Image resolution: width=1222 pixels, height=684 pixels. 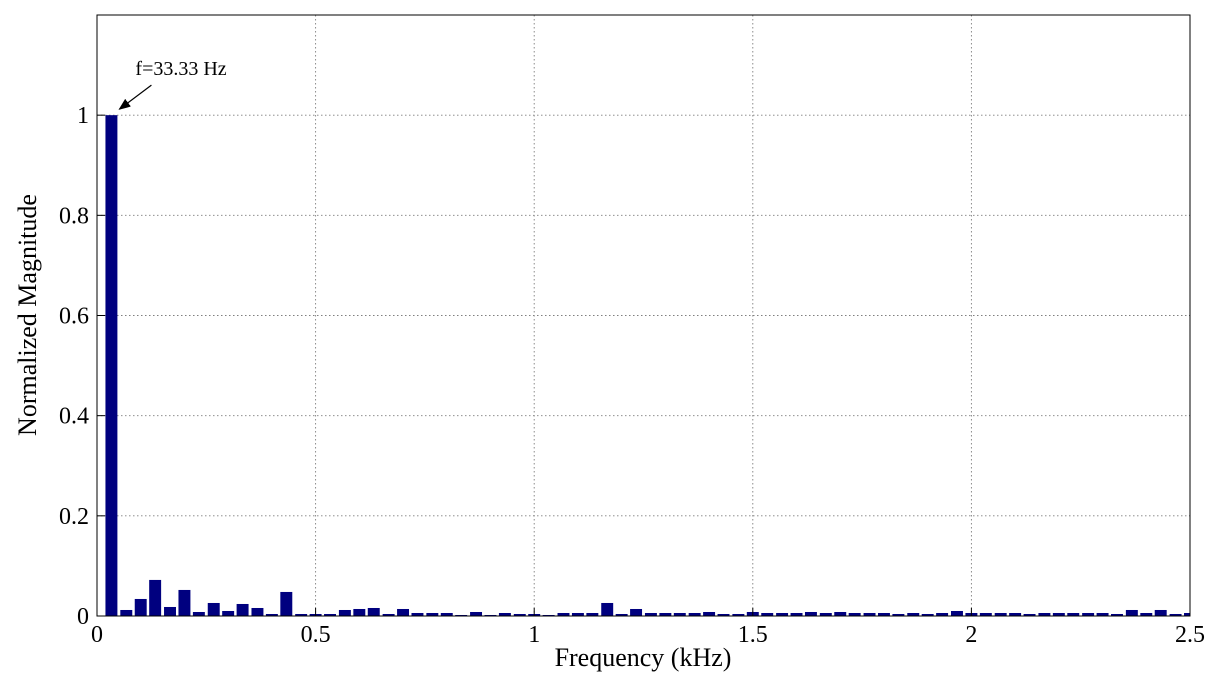 I want to click on x-tick-label: 0.5, so click(x=316, y=635).